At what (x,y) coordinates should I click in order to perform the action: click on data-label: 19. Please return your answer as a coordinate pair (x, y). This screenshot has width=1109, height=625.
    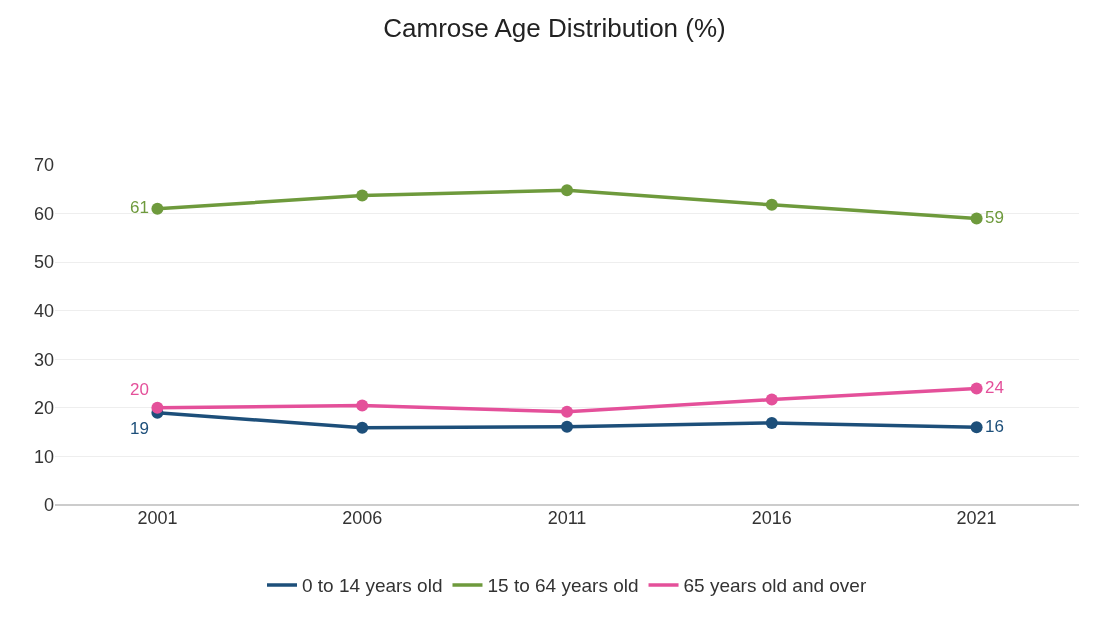
    Looking at the image, I should click on (139, 428).